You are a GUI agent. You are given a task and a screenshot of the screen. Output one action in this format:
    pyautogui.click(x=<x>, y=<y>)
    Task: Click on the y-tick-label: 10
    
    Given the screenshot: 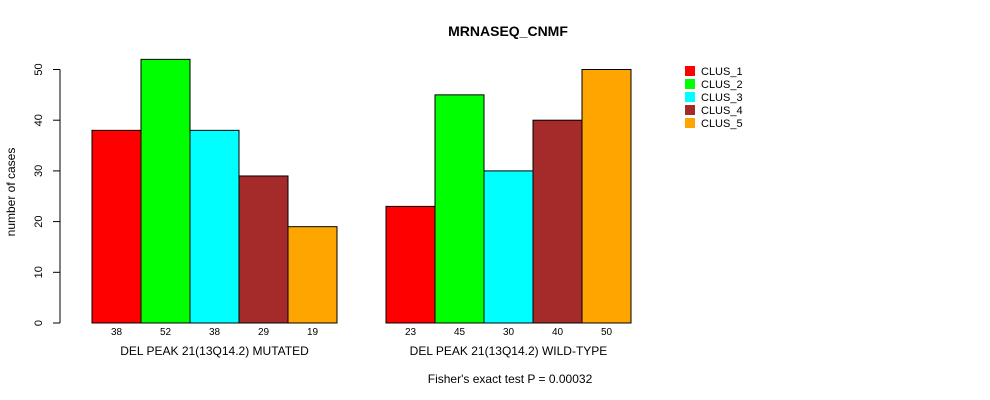 What is the action you would take?
    pyautogui.click(x=39, y=272)
    